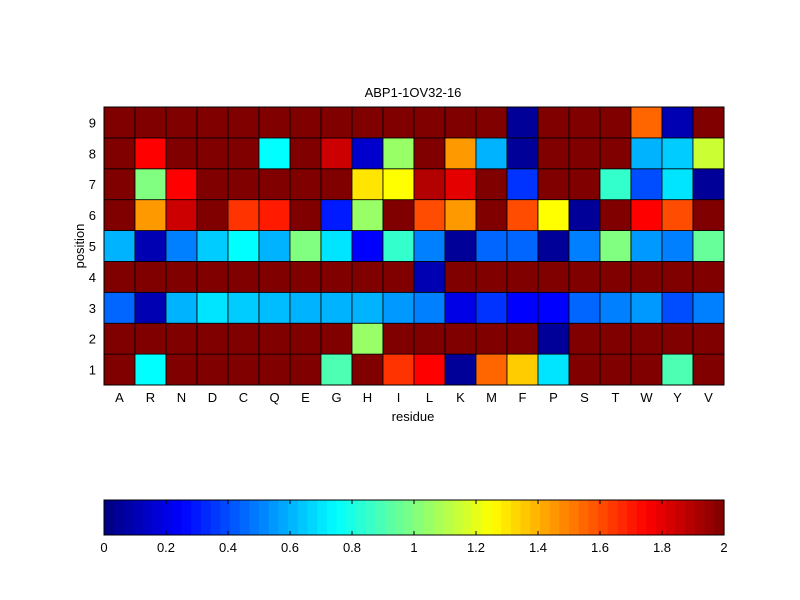  I want to click on colorbar-ticks: 0 0.2 0.4 0.6 0.8 1 1.2 1.4 1.6 1.8 2, so click(414, 527).